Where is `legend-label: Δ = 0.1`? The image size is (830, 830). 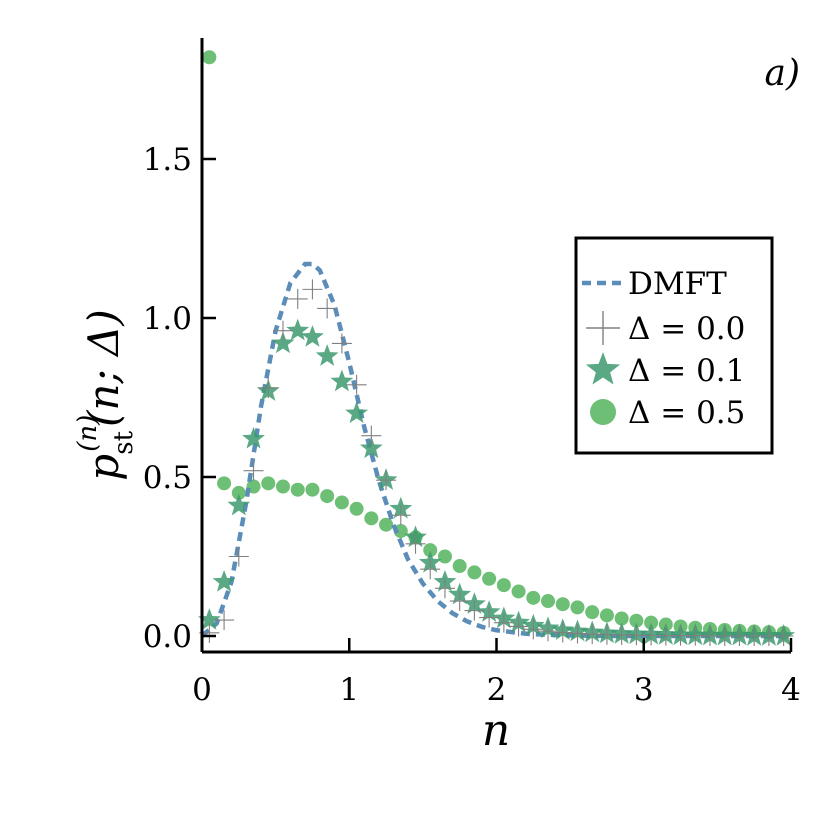
legend-label: Δ = 0.1 is located at coordinates (686, 371).